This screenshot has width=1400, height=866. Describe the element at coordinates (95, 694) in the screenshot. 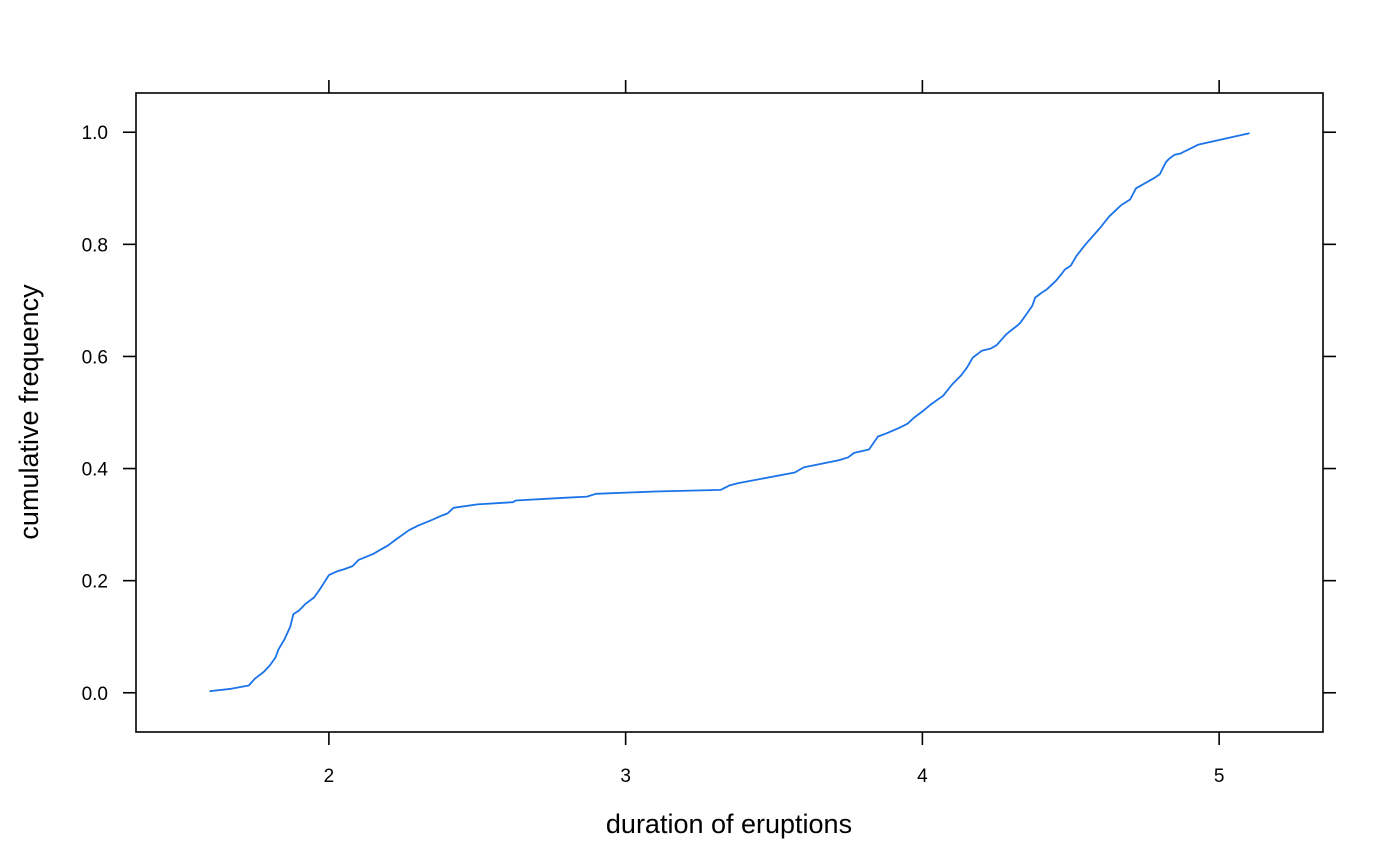

I see `y-tick-label: 0.0` at that location.